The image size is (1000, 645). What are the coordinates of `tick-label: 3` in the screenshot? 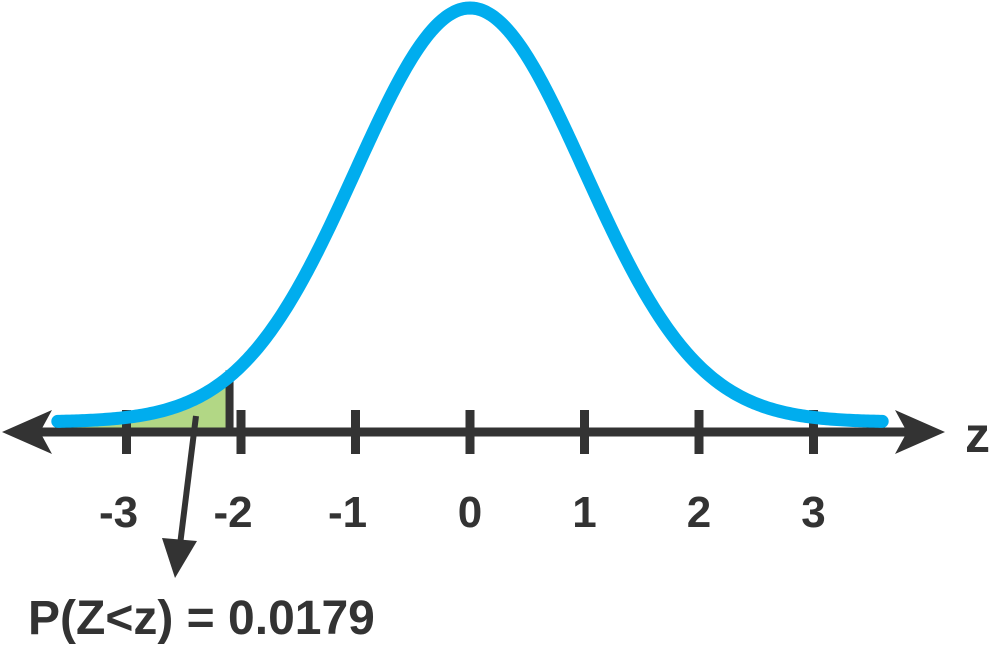 It's located at (813, 512).